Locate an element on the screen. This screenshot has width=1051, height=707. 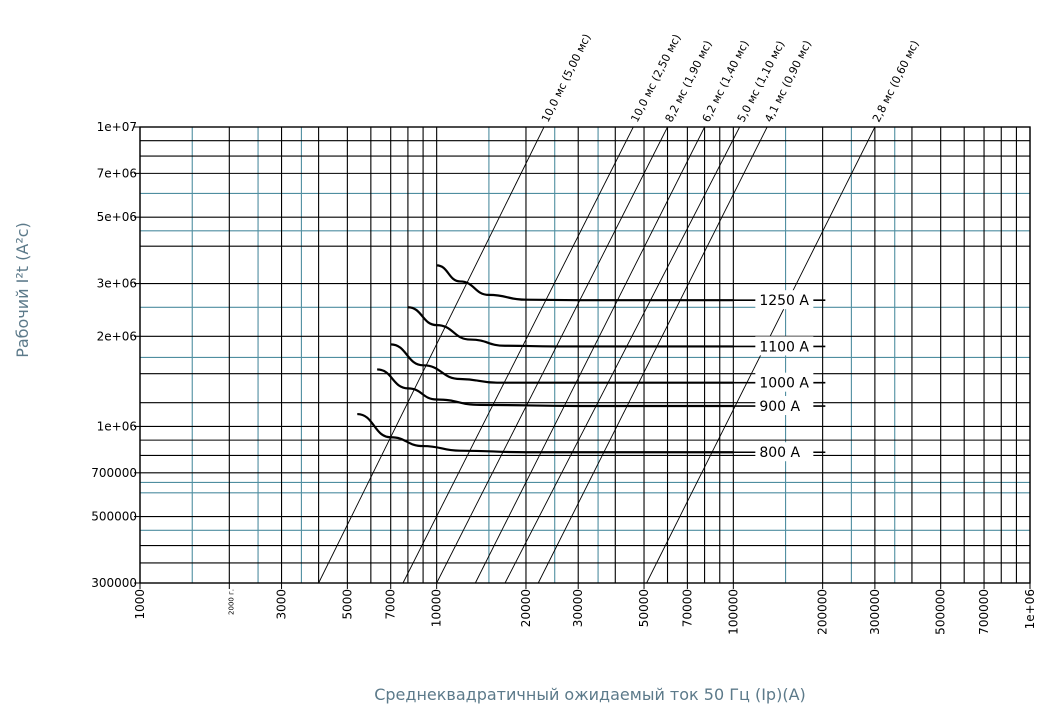
y-tick-label: 500000 is located at coordinates (114, 517).